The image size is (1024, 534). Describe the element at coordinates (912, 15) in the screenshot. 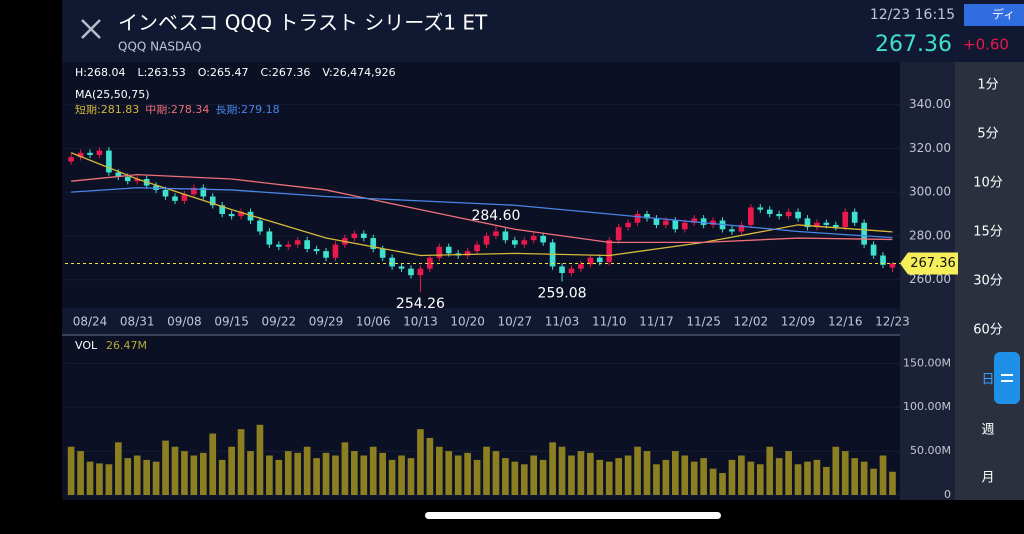

I see `time: 12/23 16:15` at that location.